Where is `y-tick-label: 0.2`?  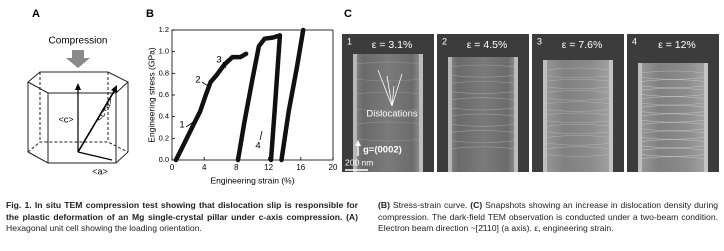 y-tick-label: 0.2 is located at coordinates (164, 137).